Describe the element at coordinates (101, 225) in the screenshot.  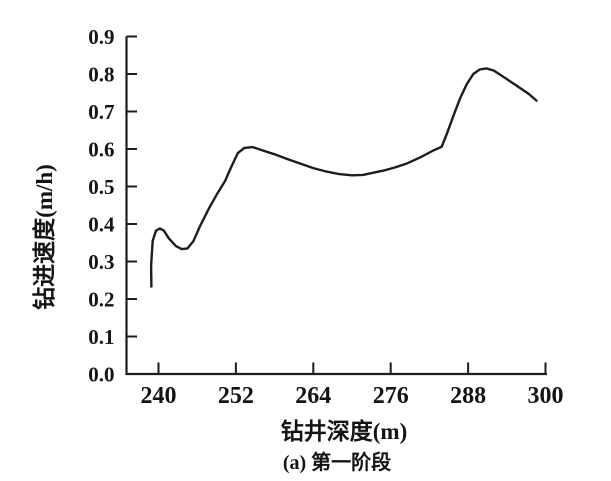
I see `y-tick-label: 0.4` at that location.